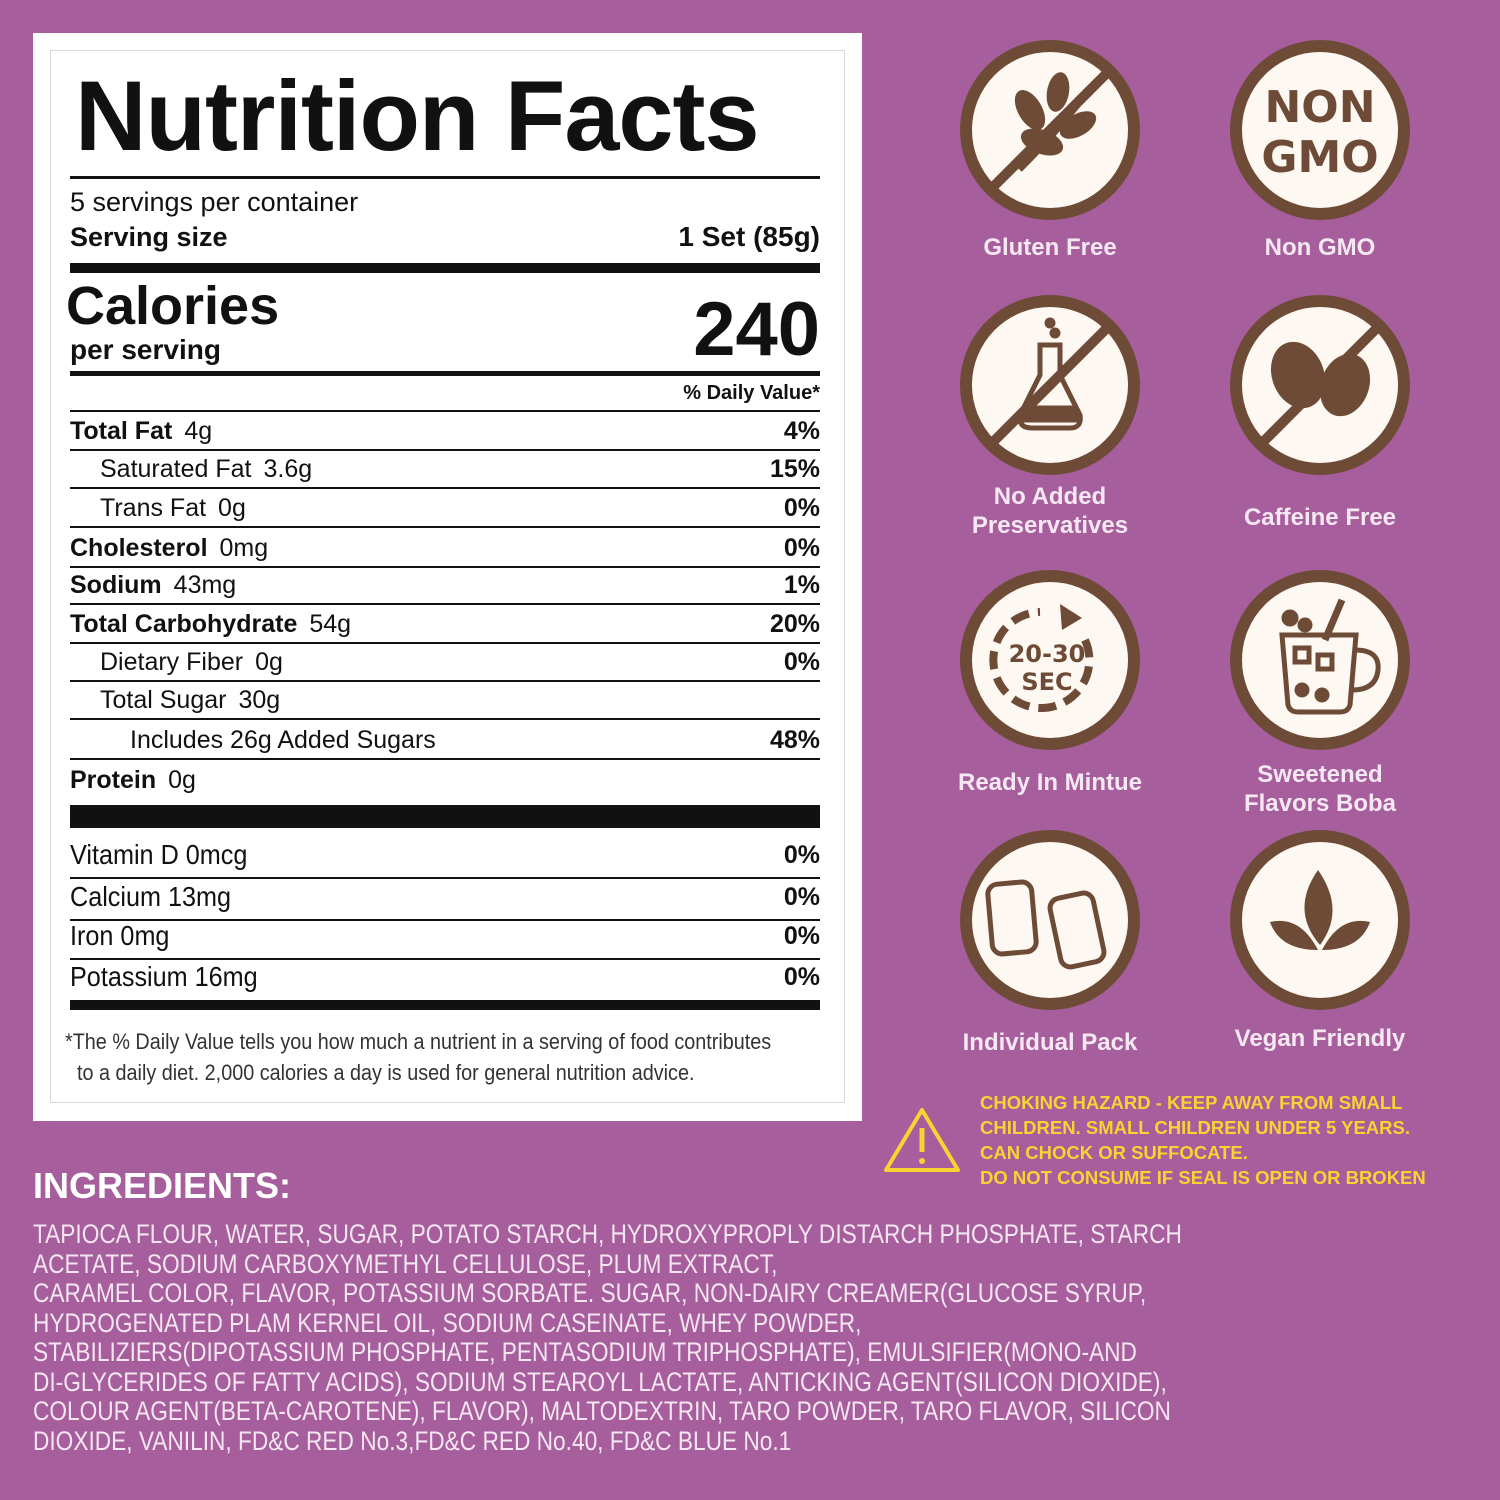  What do you see at coordinates (751, 393) in the screenshot?
I see `daily-value-header: % Daily Value*` at bounding box center [751, 393].